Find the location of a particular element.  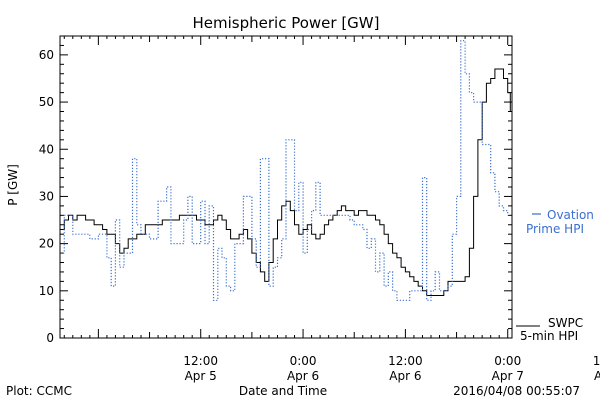

timestamp: 2016/04/08 00:55:07 is located at coordinates (516, 391).